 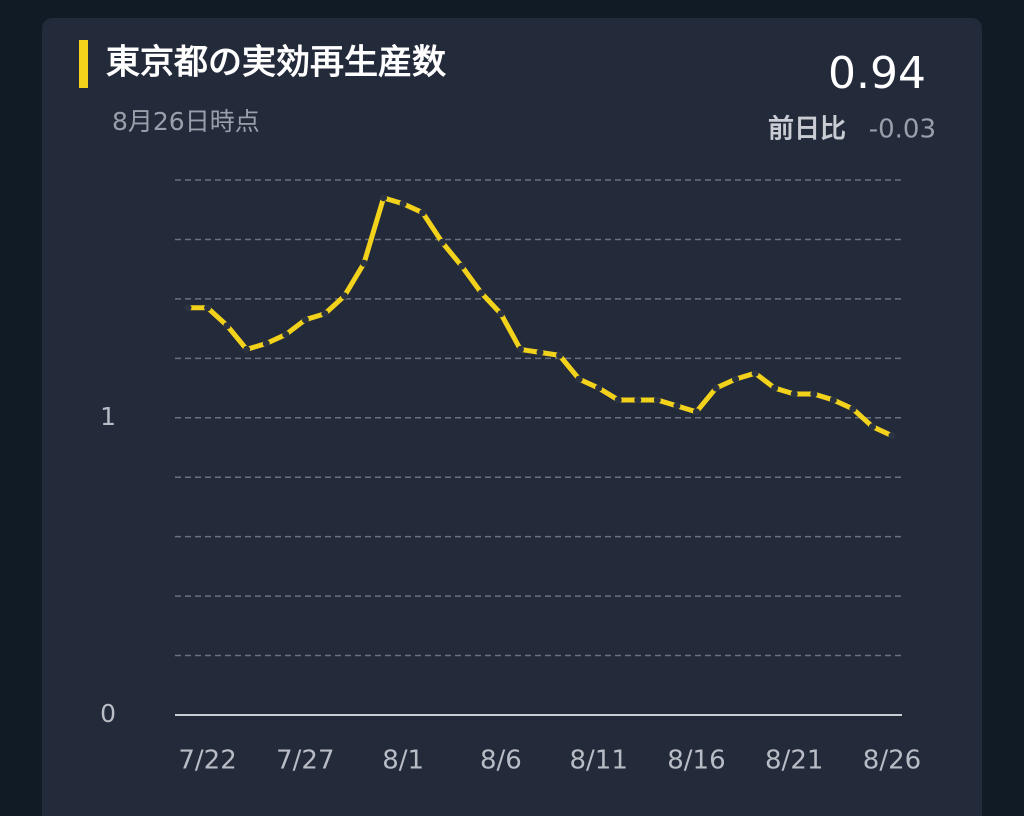 I want to click on x-tick-label: 7/27, so click(x=305, y=761).